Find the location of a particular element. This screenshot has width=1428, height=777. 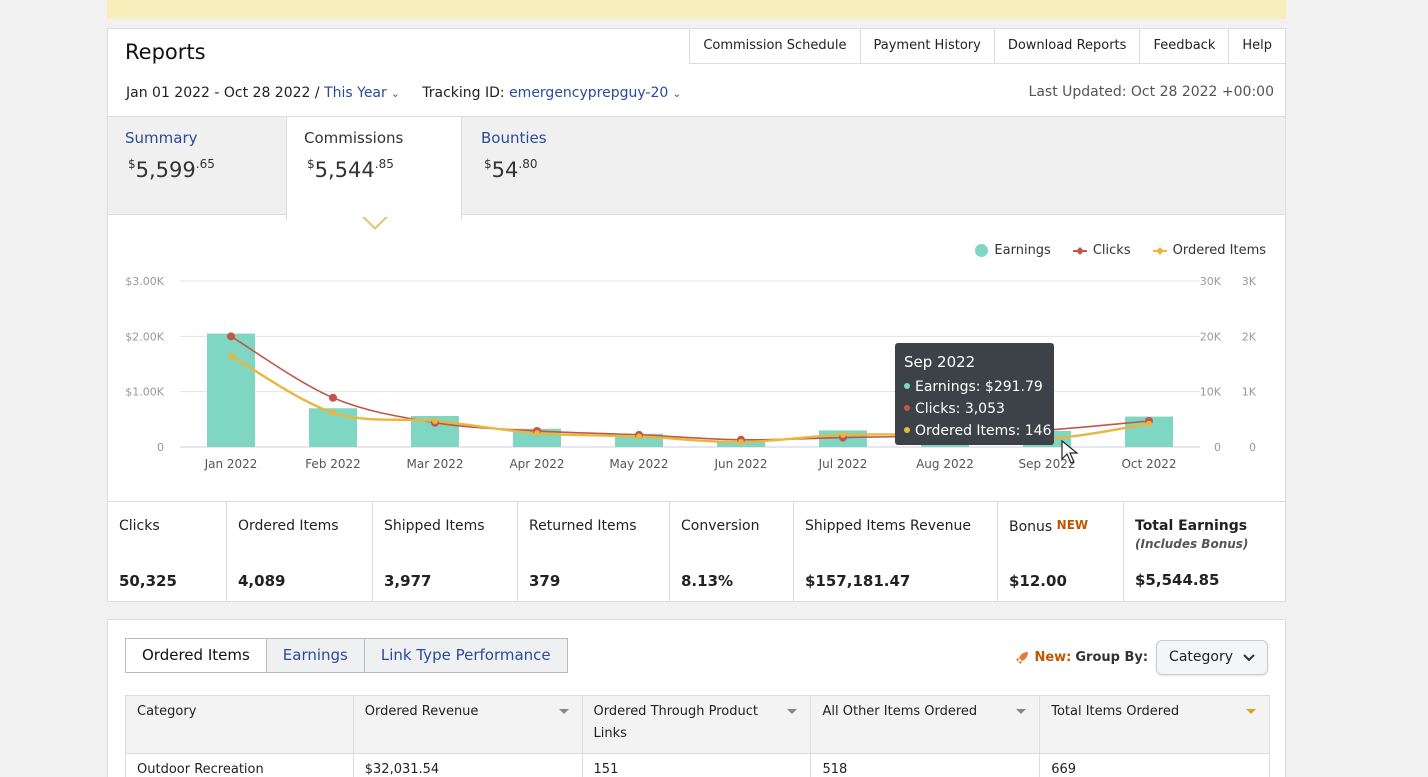

tab-summary: Summary $5,599.65 is located at coordinates (197, 166).